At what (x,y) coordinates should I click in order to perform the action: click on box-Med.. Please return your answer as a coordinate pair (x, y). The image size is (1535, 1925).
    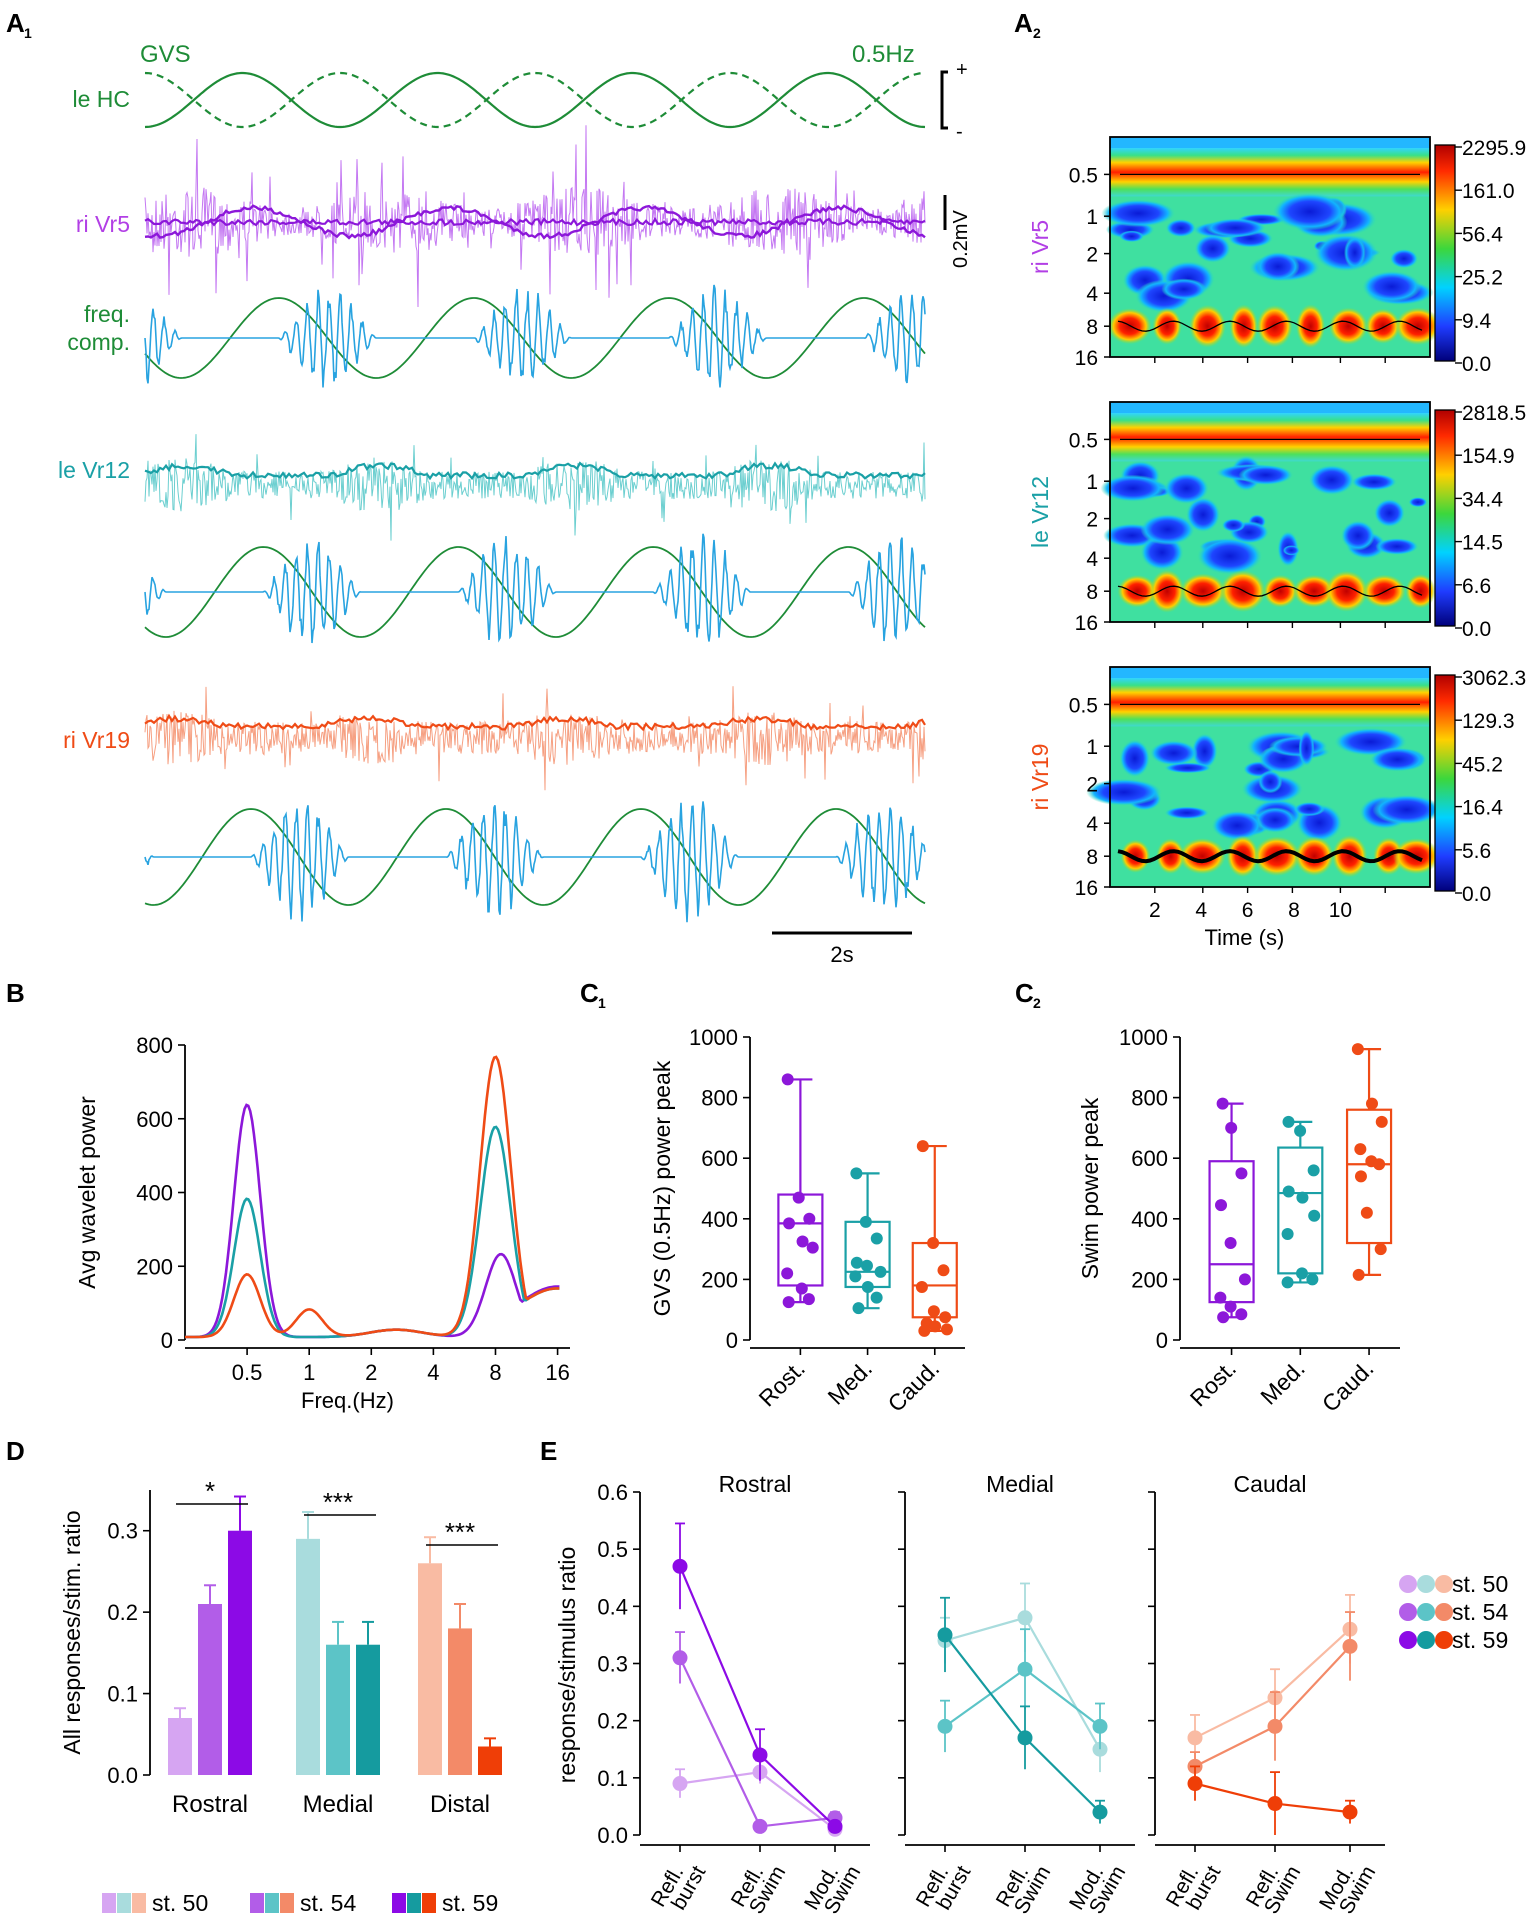
    Looking at the image, I should click on (867, 1241).